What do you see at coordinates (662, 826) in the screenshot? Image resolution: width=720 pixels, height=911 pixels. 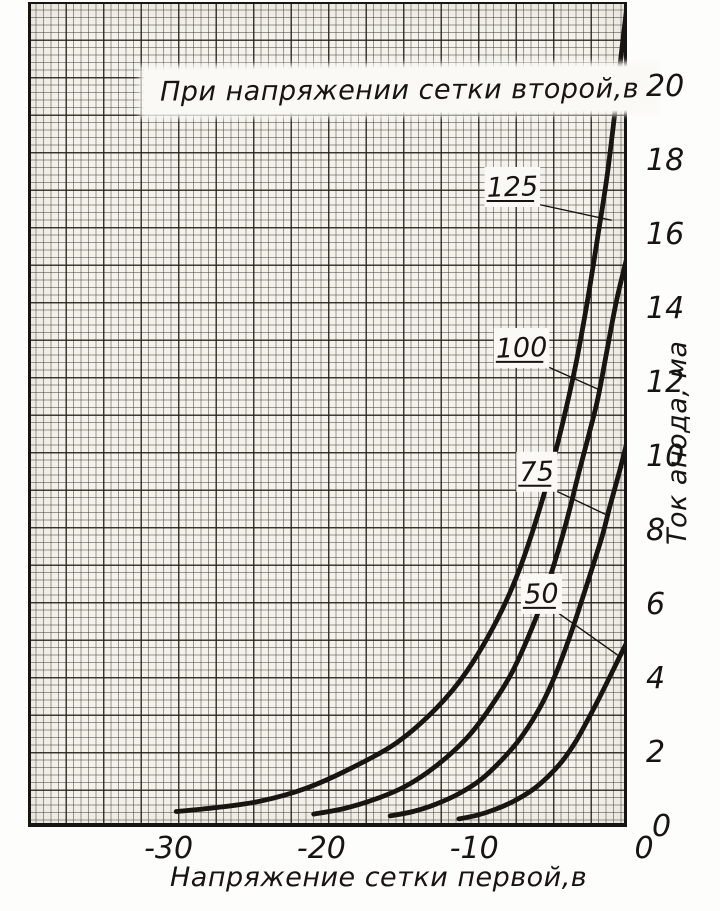 I see `y-tick-0: 0` at bounding box center [662, 826].